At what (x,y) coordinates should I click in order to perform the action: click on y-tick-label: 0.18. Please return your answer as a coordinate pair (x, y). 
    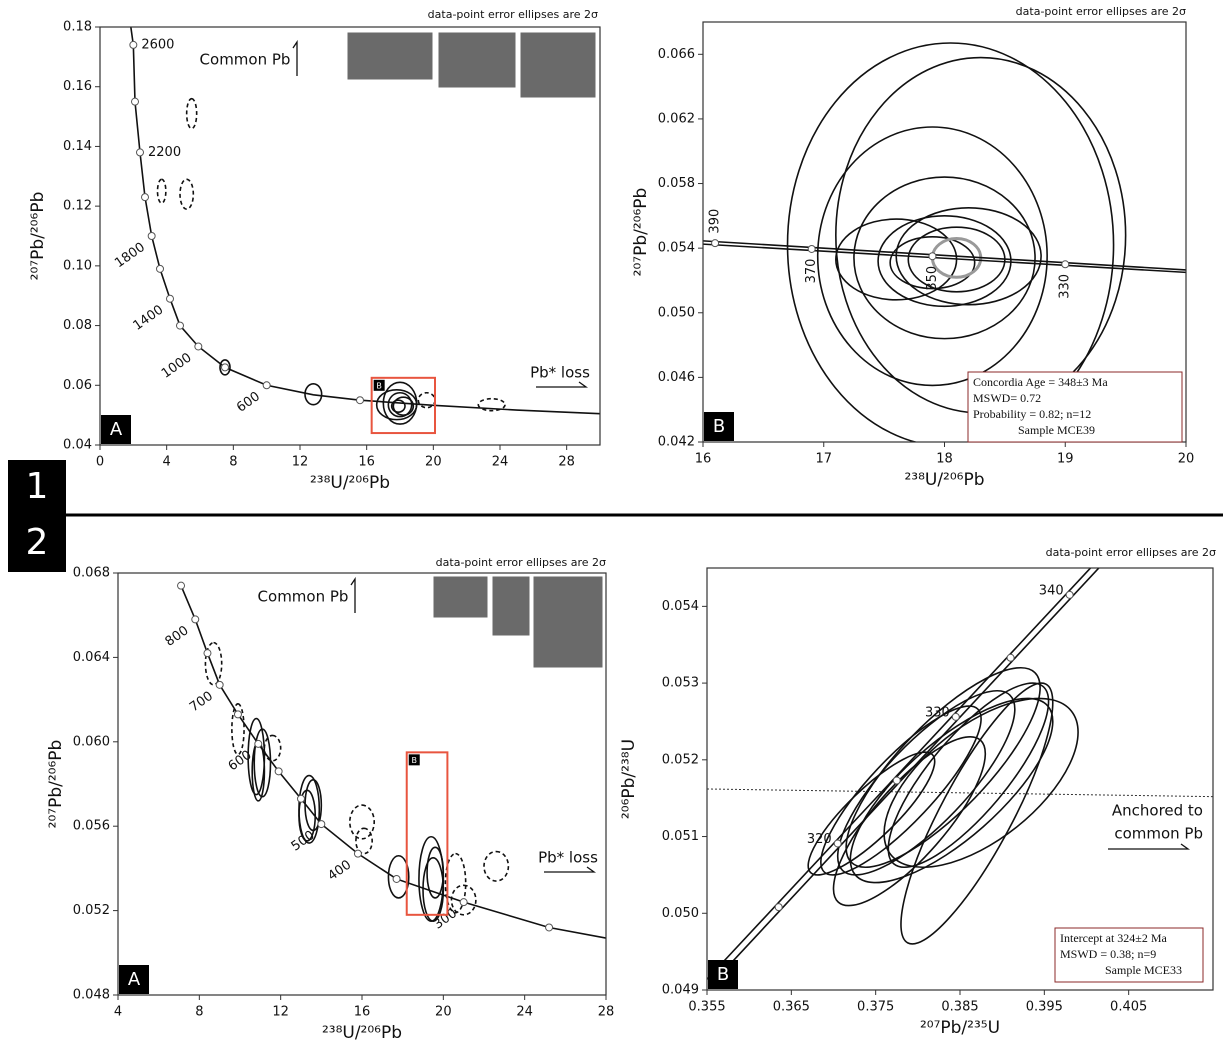
    Looking at the image, I should click on (77, 27).